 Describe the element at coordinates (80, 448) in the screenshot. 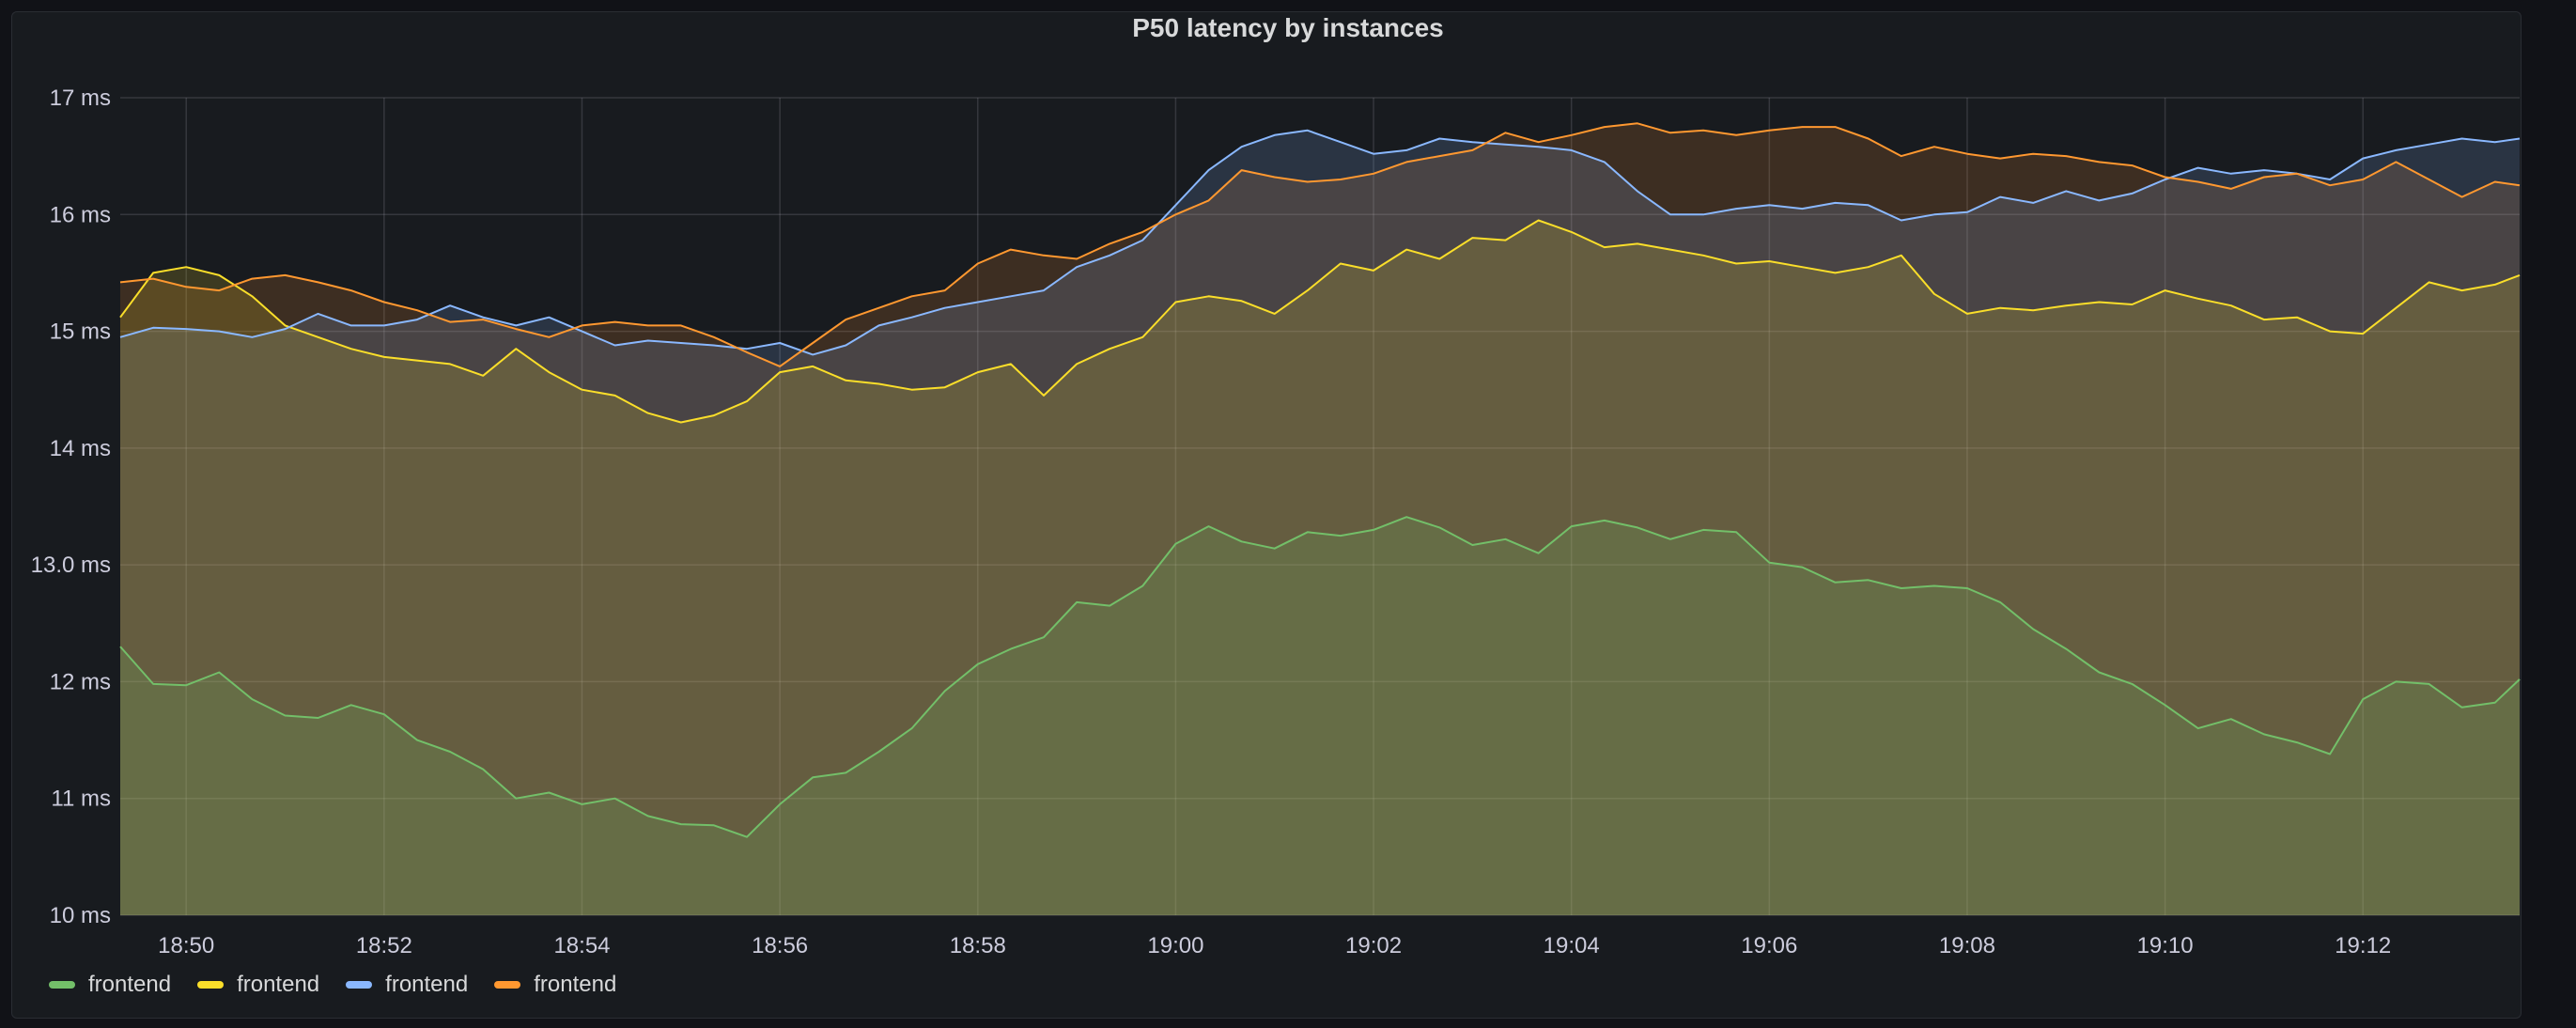

I see `y-tick-label: 14 ms` at that location.